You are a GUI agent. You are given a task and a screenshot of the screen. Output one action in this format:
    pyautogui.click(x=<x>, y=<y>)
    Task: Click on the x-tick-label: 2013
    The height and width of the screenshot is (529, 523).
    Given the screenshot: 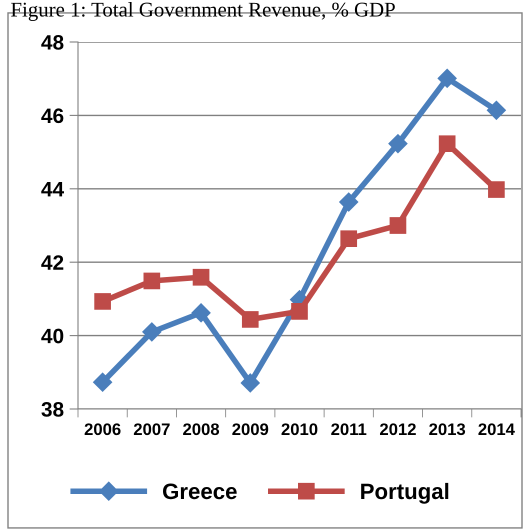 What is the action you would take?
    pyautogui.click(x=447, y=429)
    